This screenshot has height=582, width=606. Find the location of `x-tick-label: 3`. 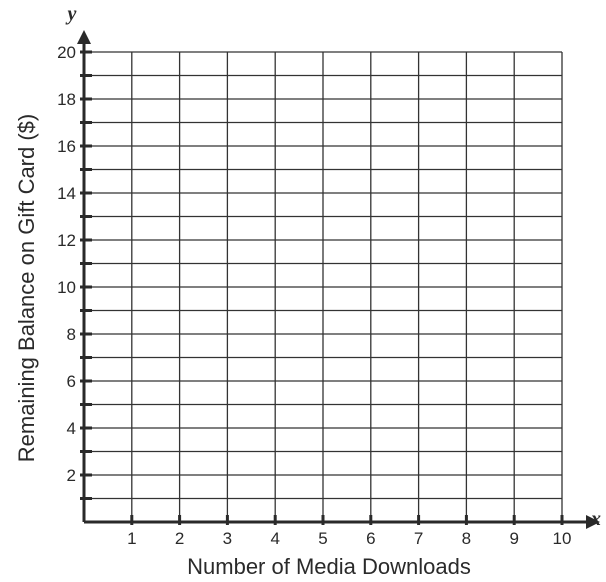

x-tick-label: 3 is located at coordinates (227, 538).